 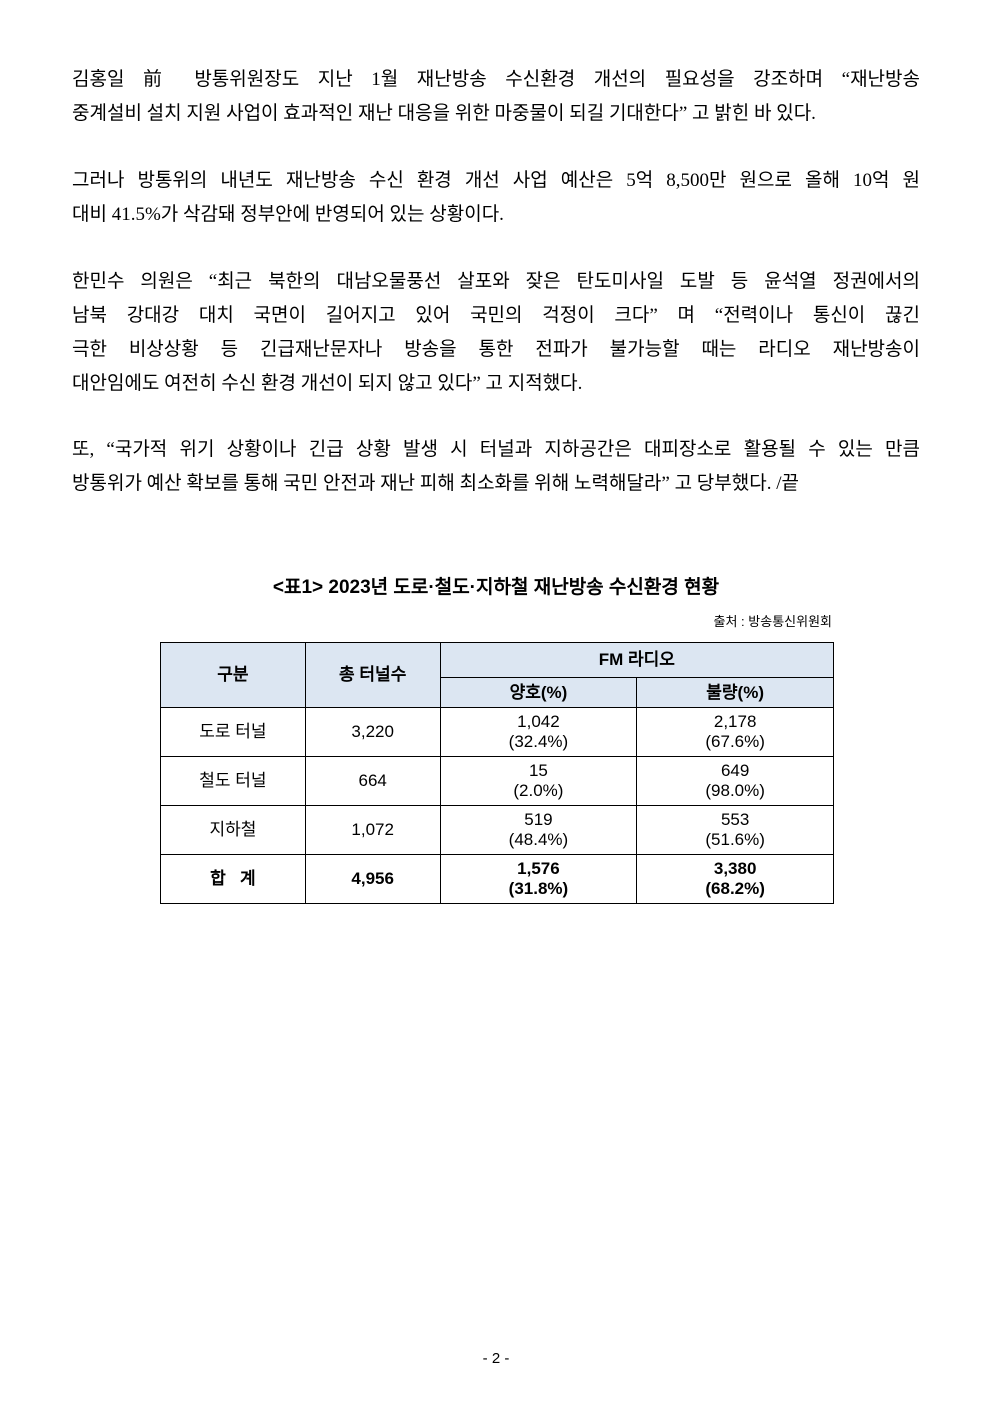 I want to click on cell-category: 도로 터널, so click(x=233, y=732).